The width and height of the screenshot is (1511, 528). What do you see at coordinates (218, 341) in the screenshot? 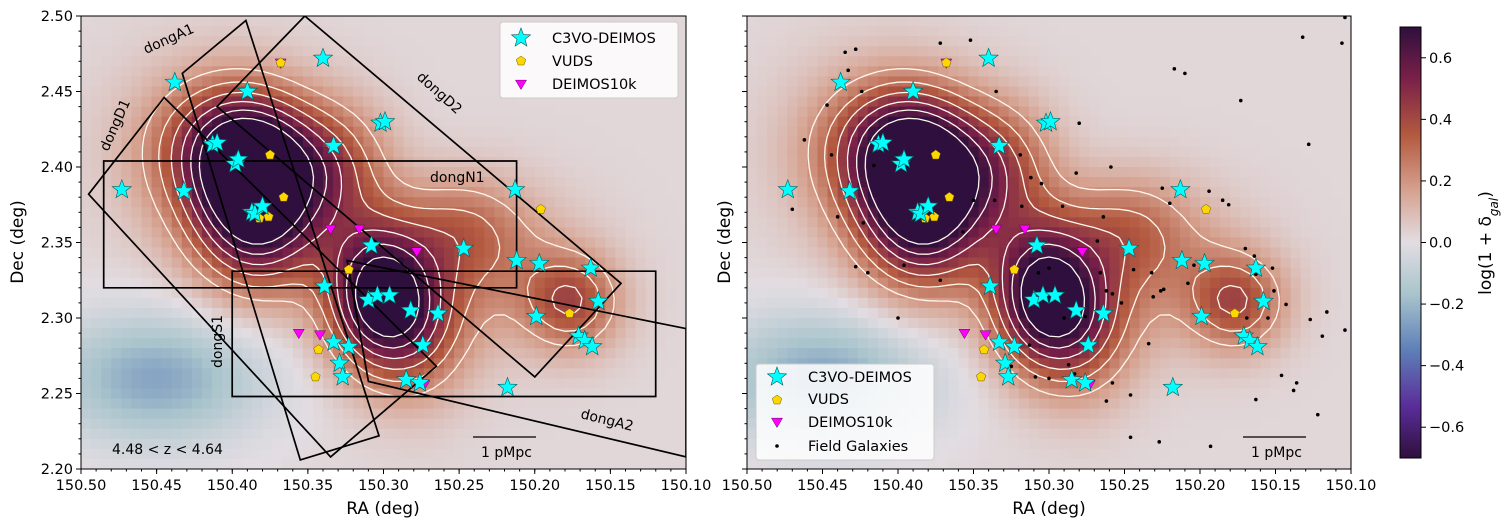
I see `region-label-dongS1: dongS1` at bounding box center [218, 341].